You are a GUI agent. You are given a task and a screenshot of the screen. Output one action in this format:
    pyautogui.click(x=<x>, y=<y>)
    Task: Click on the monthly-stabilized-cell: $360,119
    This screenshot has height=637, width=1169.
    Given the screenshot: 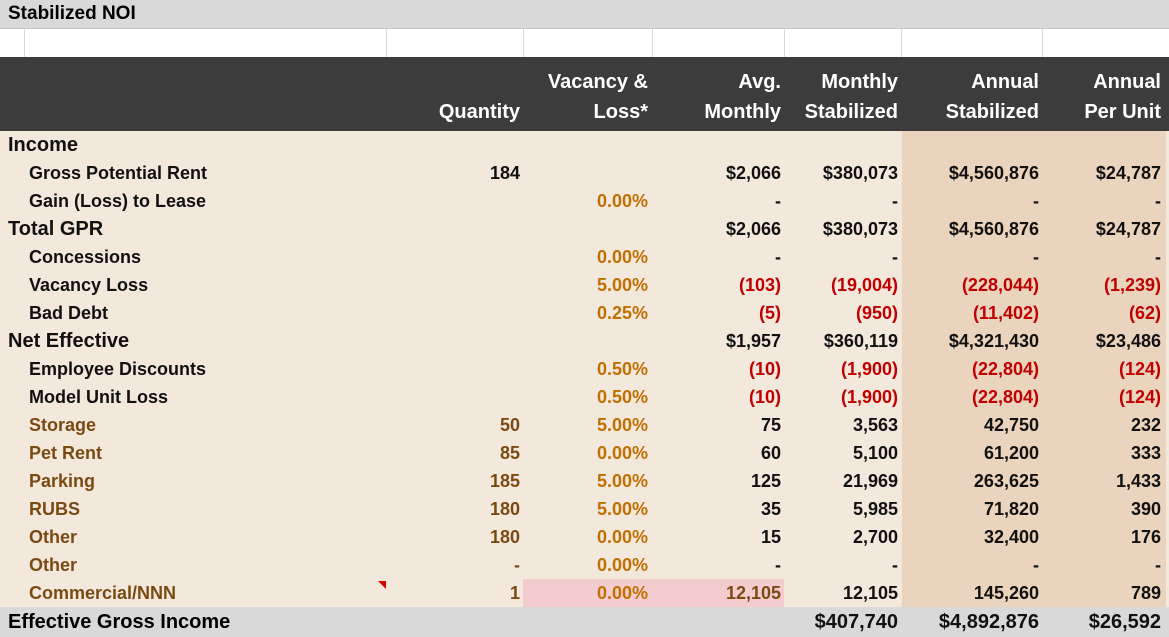 What is the action you would take?
    pyautogui.click(x=860, y=341)
    